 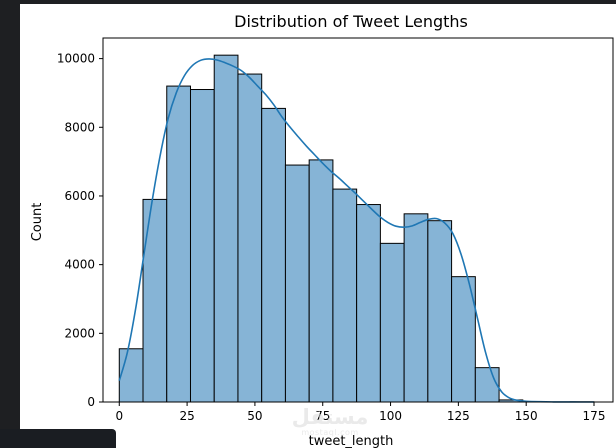 I want to click on x-tick-label: 175, so click(x=594, y=416).